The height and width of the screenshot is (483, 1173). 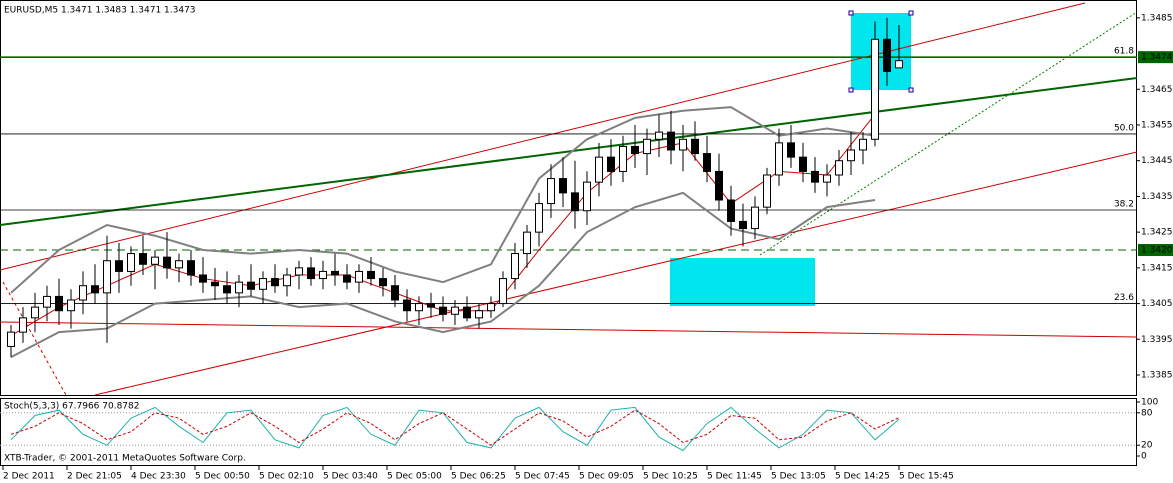 I want to click on osc-tick-label: 20, so click(x=1147, y=446).